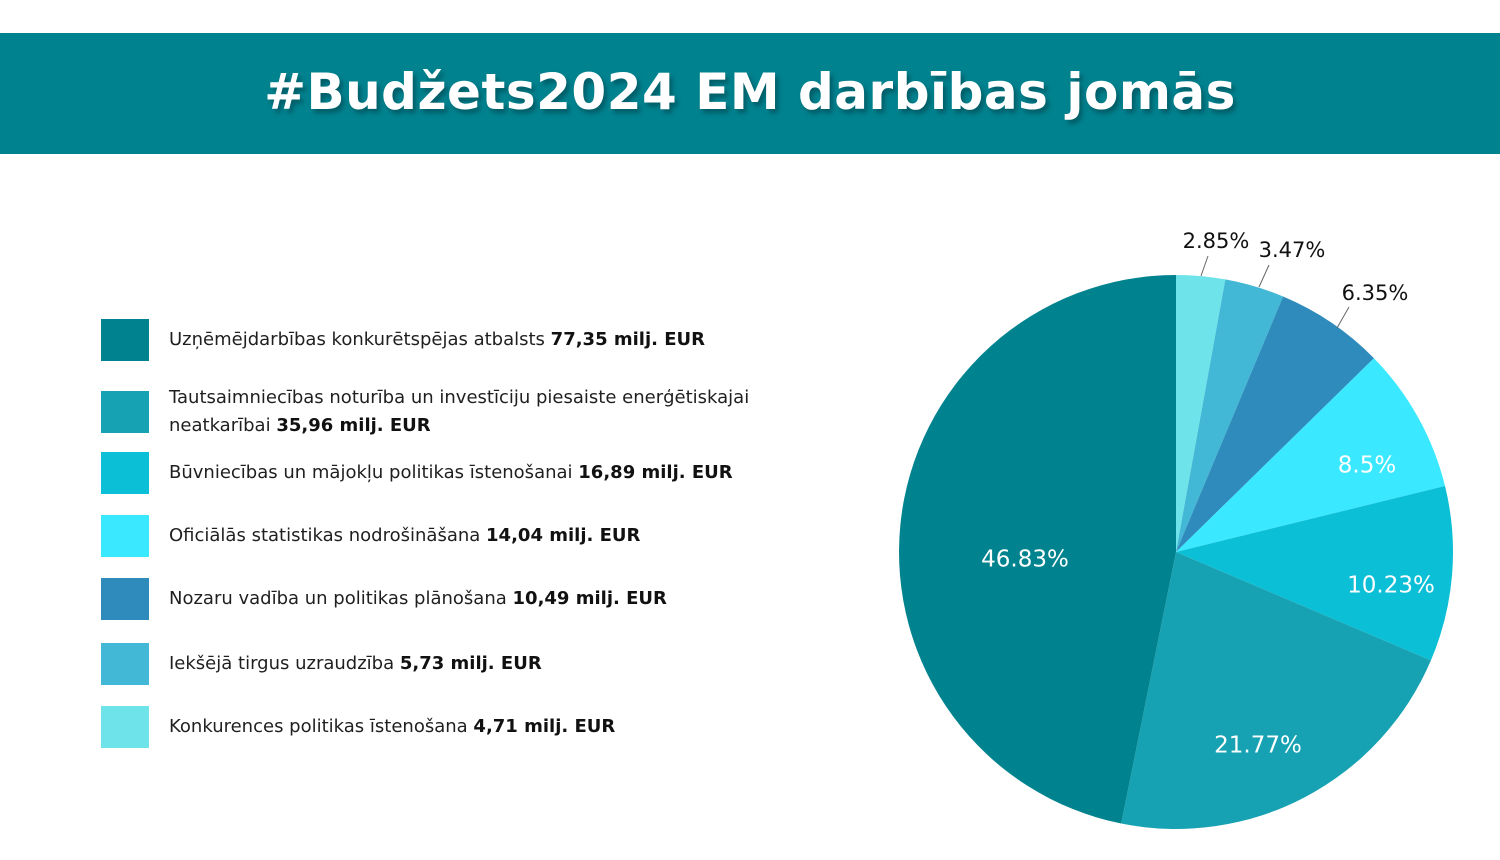 The width and height of the screenshot is (1500, 860). What do you see at coordinates (1292, 250) in the screenshot?
I see `slice-percent-label: 3.47%` at bounding box center [1292, 250].